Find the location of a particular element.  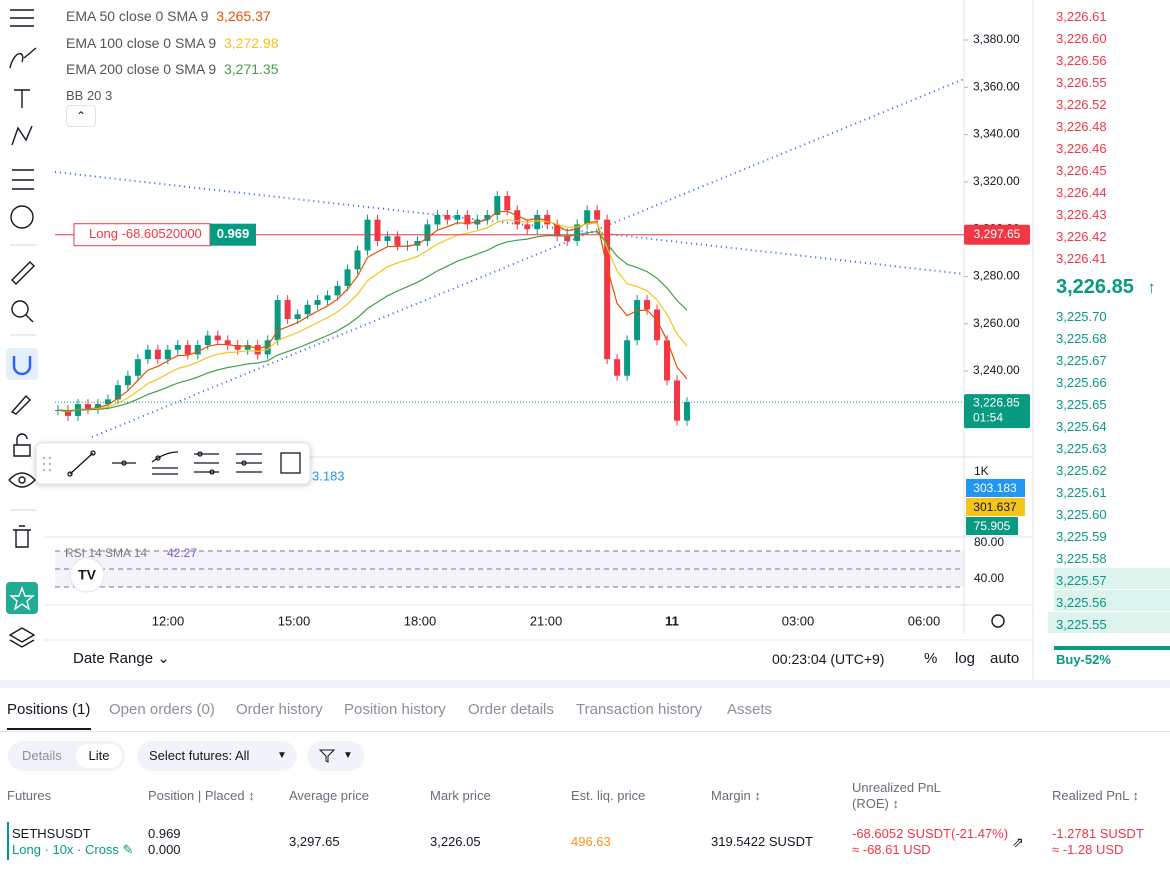

tv-logo is located at coordinates (87, 575).